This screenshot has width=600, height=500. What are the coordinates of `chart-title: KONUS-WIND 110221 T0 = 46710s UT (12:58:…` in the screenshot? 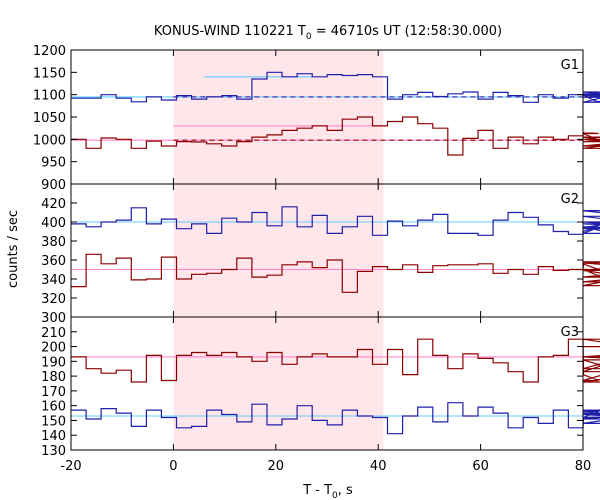 It's located at (328, 33).